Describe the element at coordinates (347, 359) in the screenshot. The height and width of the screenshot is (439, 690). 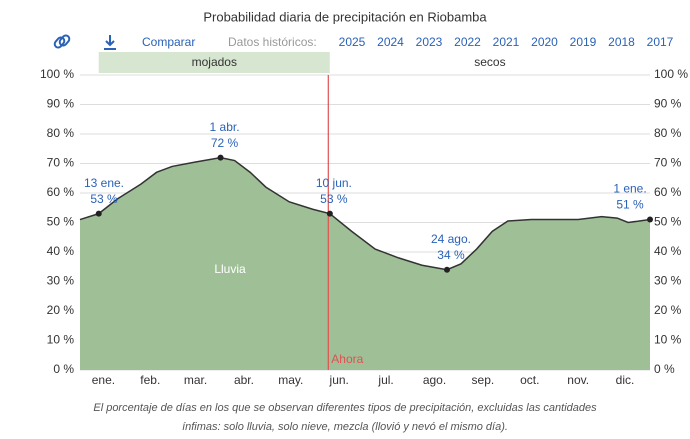
I see `now-label: Ahora` at that location.